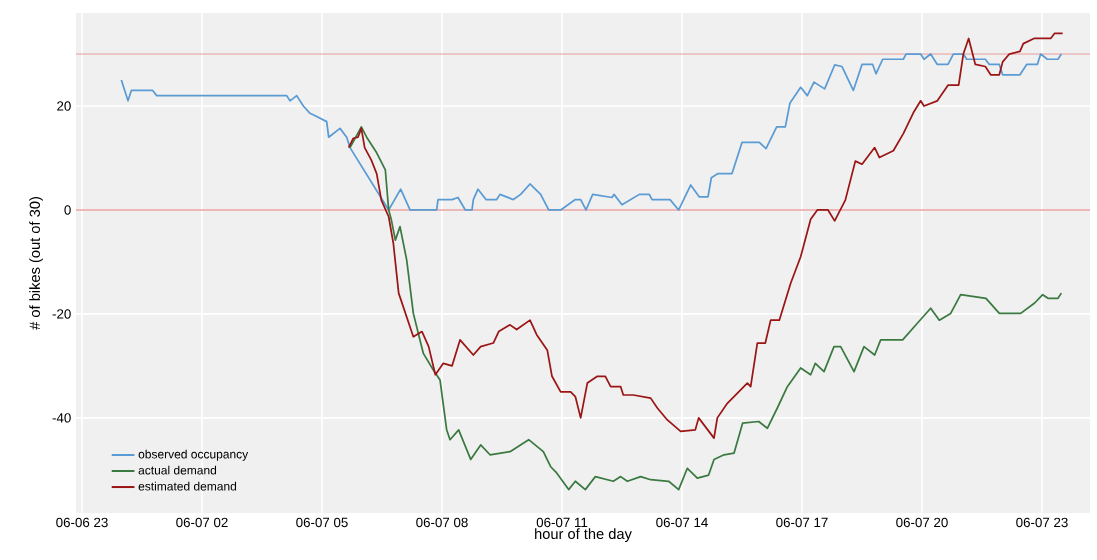 This screenshot has width=1097, height=560. I want to click on y-axis-title: # of bikes (out of 30), so click(36, 263).